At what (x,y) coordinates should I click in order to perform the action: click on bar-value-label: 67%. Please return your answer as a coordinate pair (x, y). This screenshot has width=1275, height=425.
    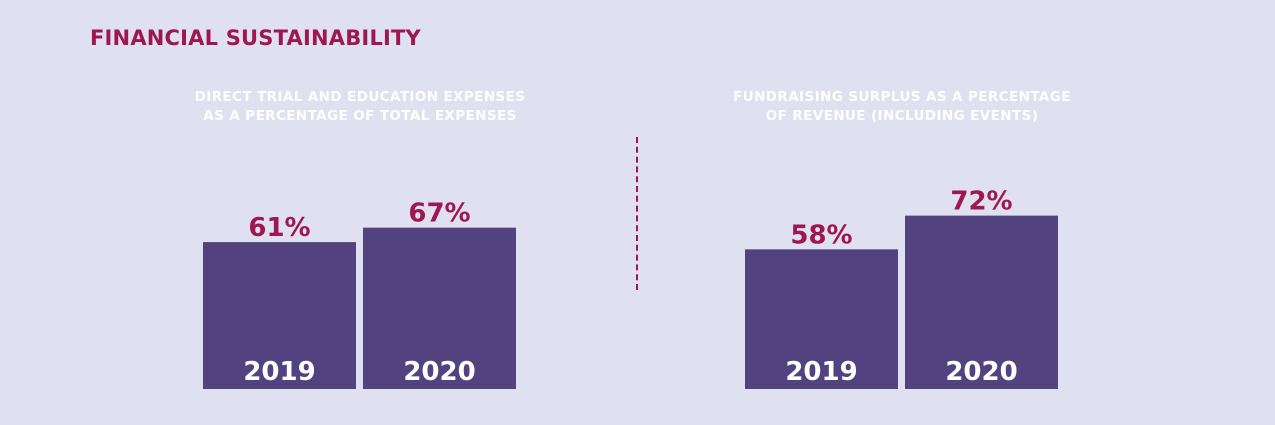
    Looking at the image, I should click on (439, 214).